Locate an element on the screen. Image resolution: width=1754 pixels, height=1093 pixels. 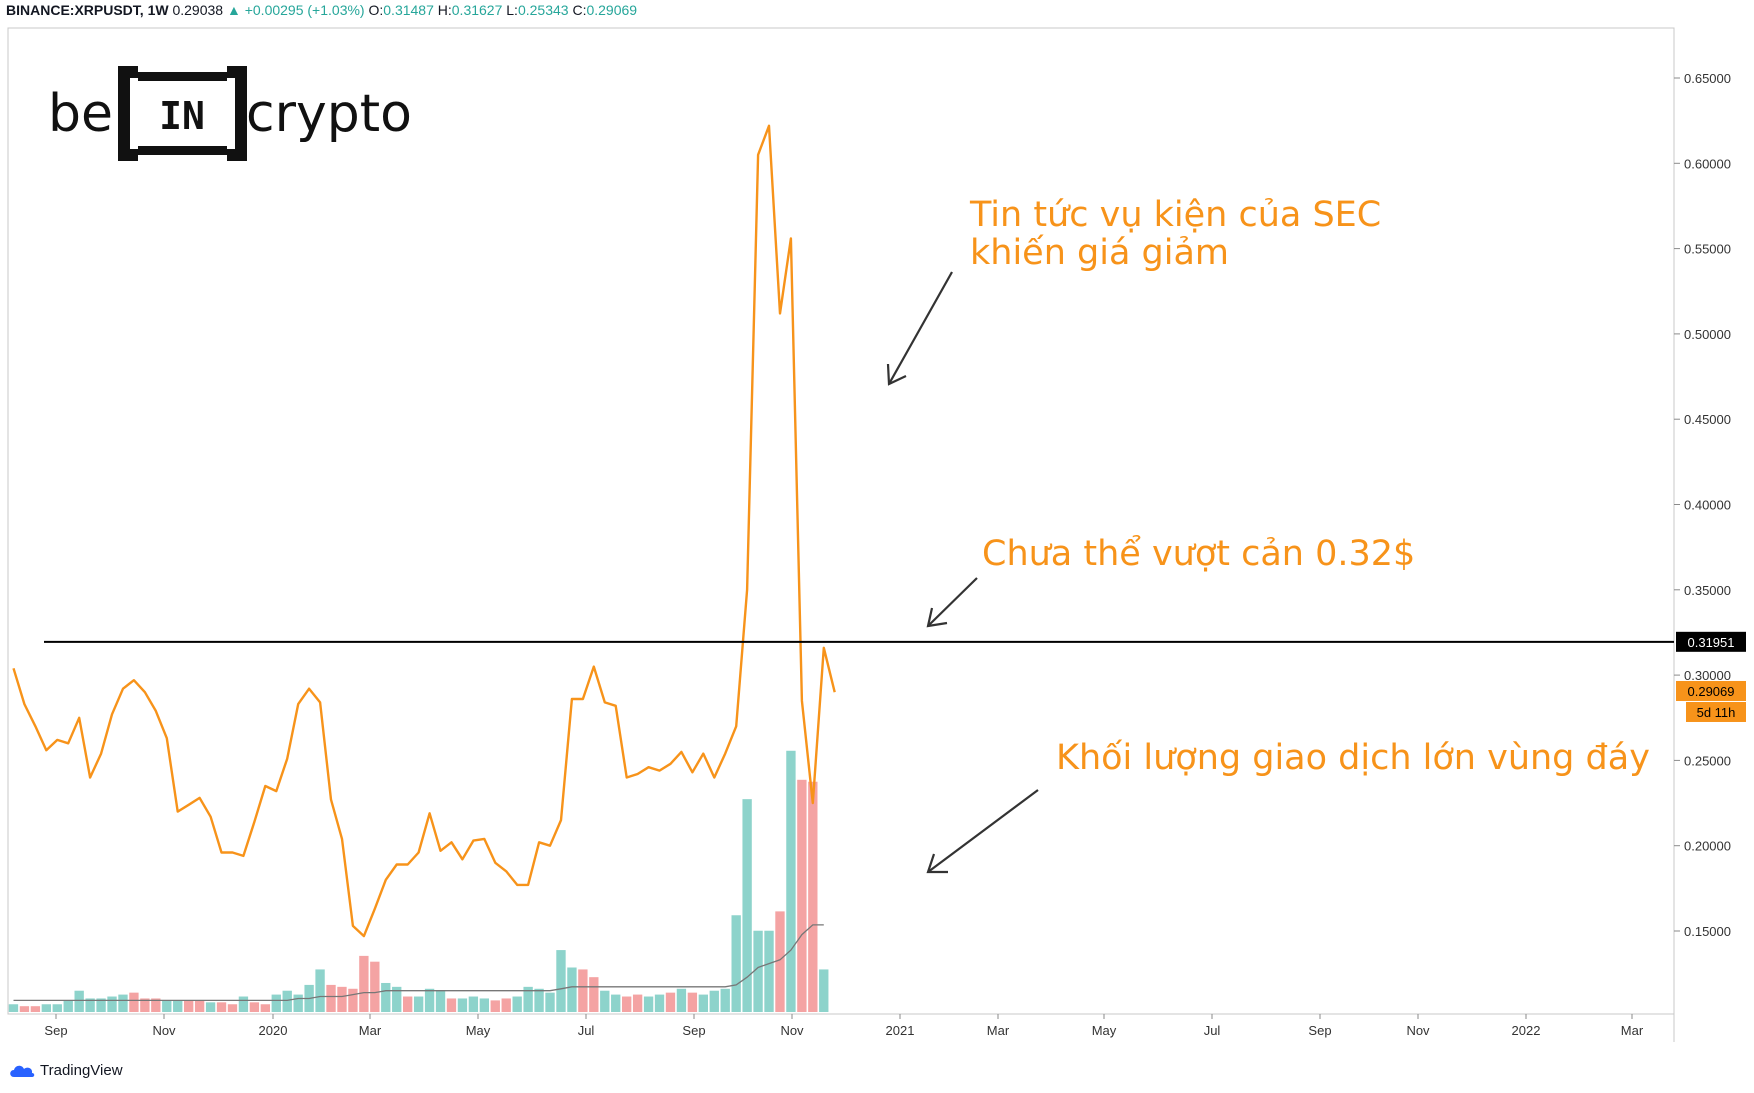
volume-annotation: Khối lượng giao dịch lớn vùng đáy is located at coordinates (1353, 758).